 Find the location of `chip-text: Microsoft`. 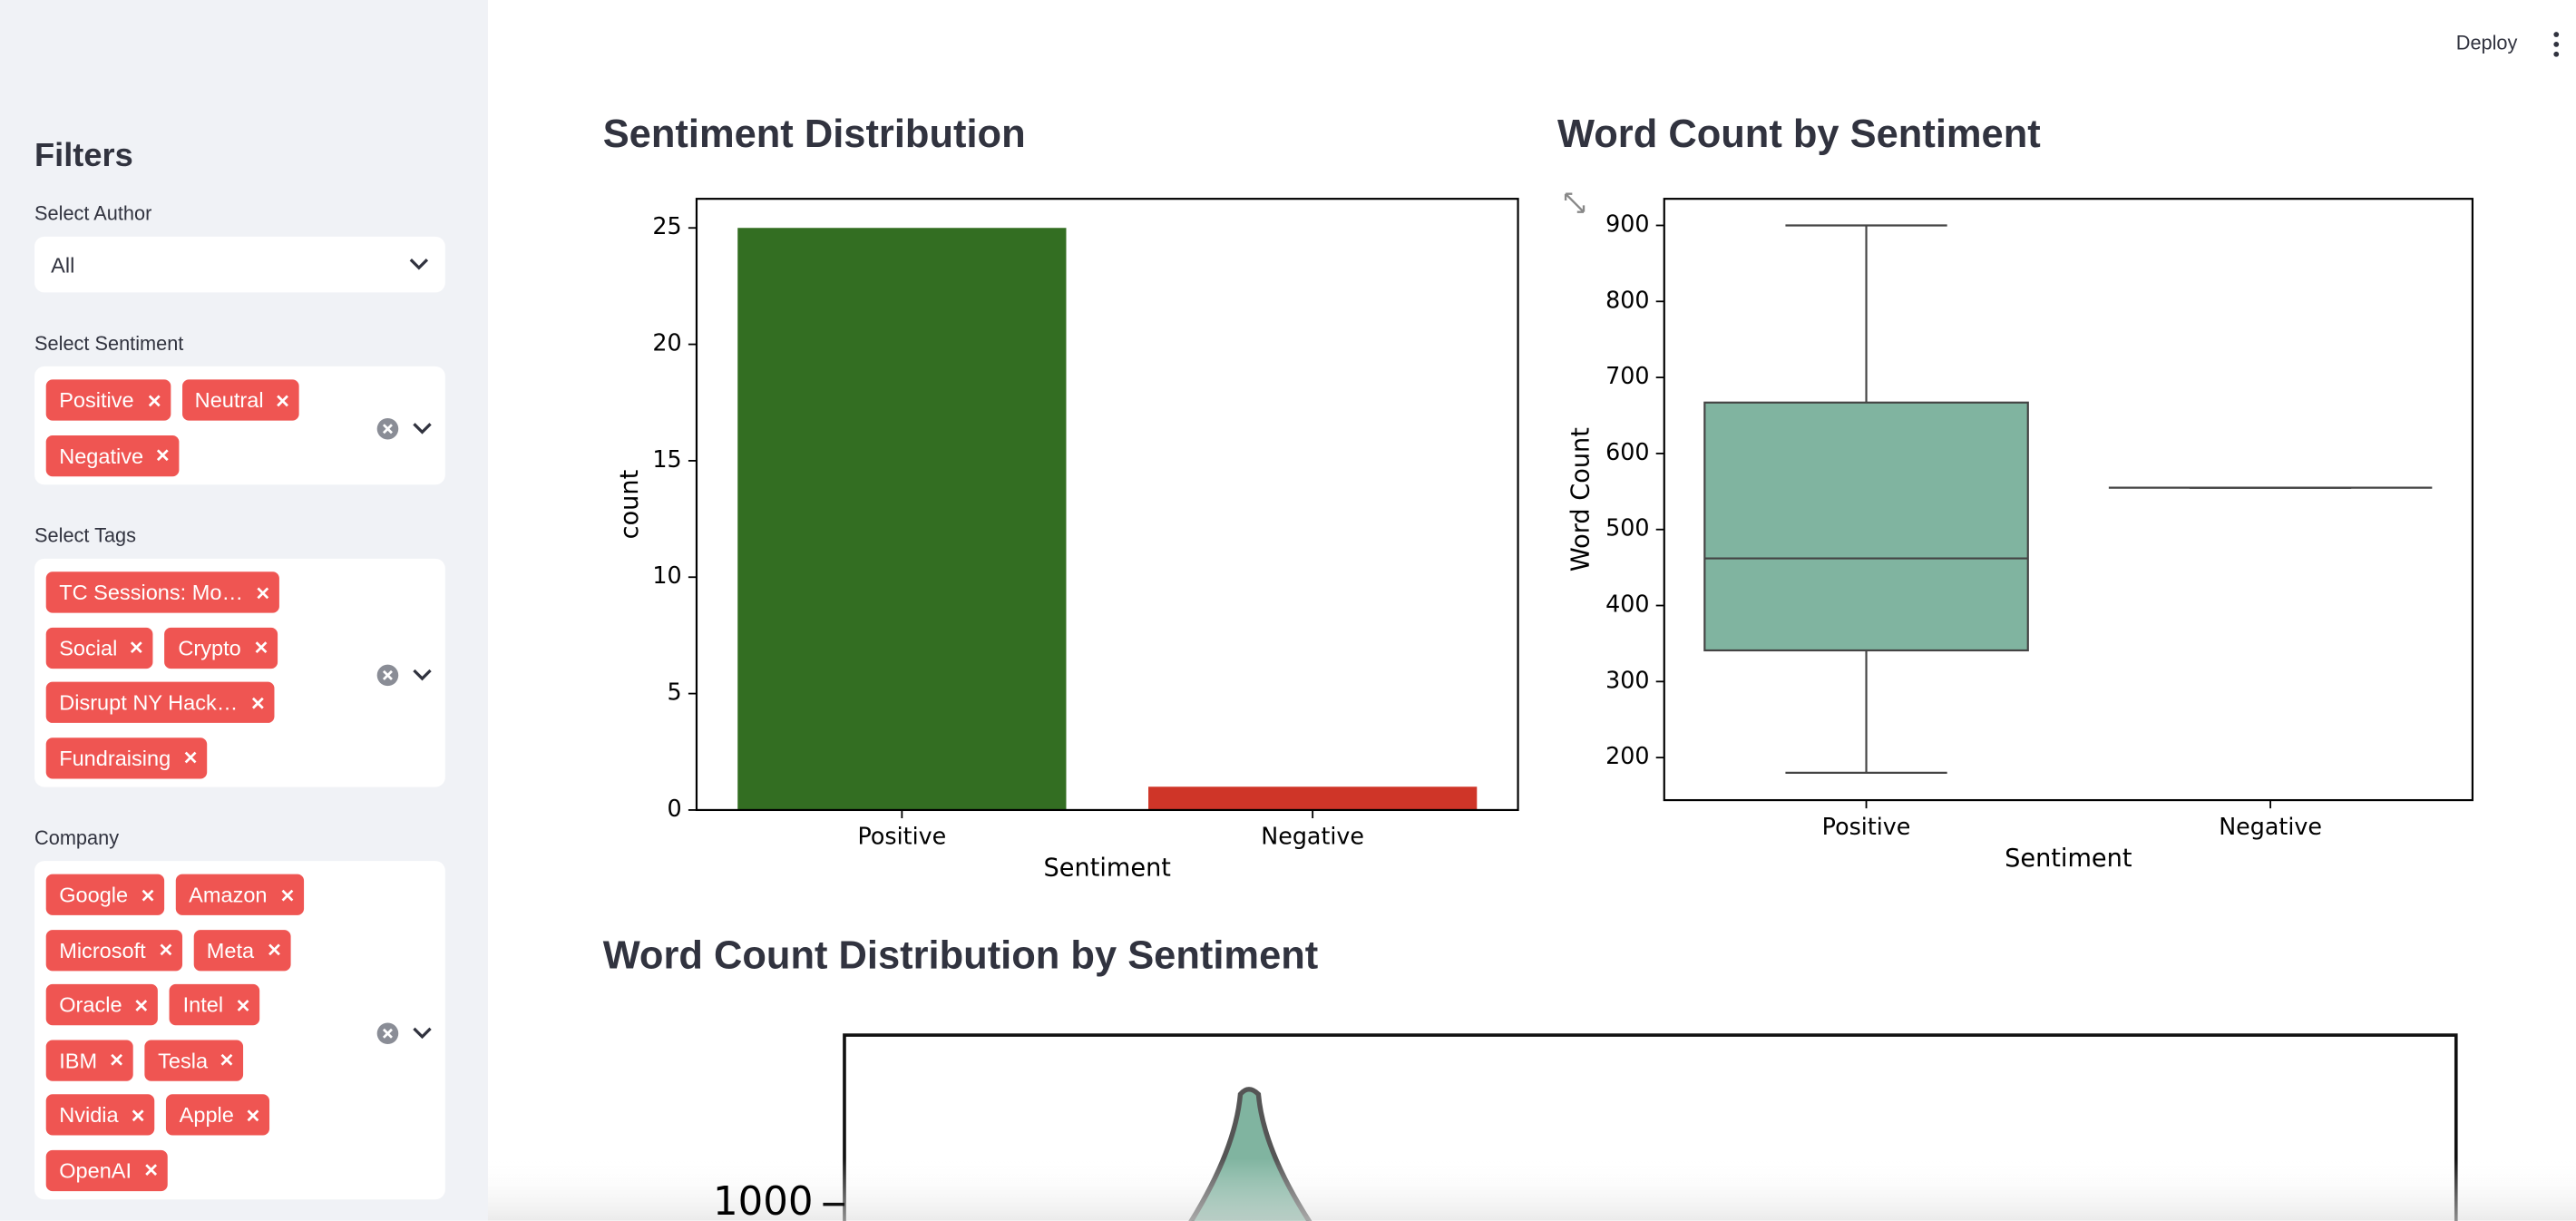

chip-text: Microsoft is located at coordinates (102, 949).